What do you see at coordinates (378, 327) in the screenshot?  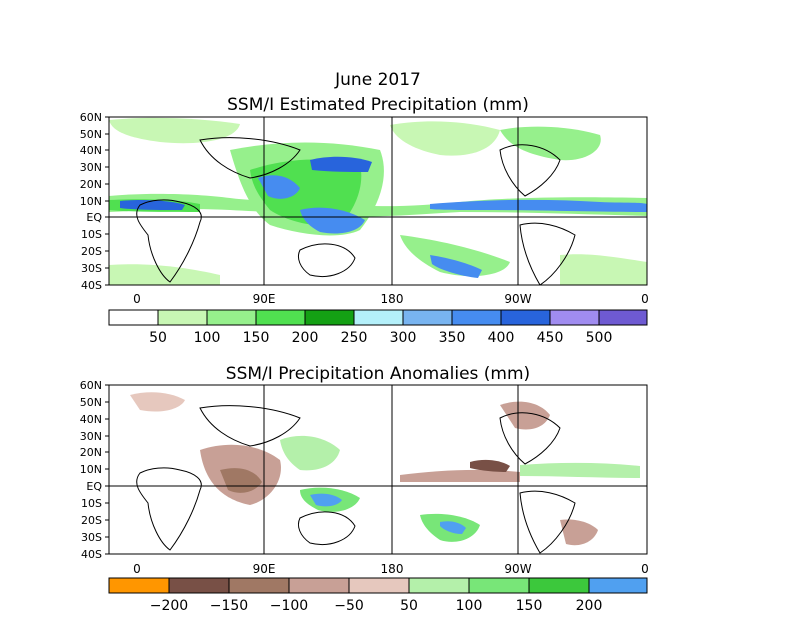 I see `colorbar-estimated: 50 100 150 200 250 300 350 400 450 500` at bounding box center [378, 327].